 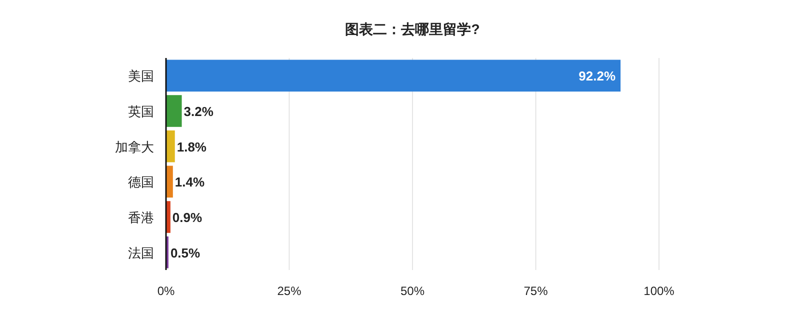 I want to click on x-tick-label: 0%, so click(x=166, y=291).